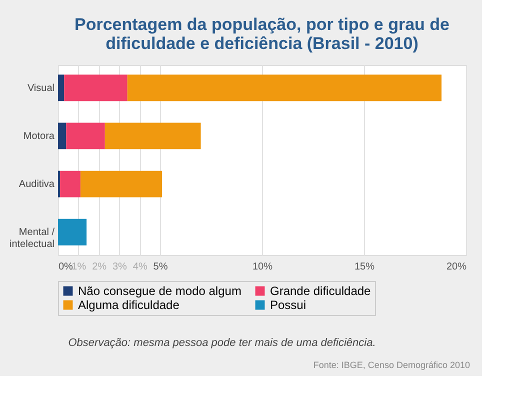  Describe the element at coordinates (222, 343) in the screenshot. I see `text: Observação: mesma pessoa pode ter mais de uma deficiência.` at that location.